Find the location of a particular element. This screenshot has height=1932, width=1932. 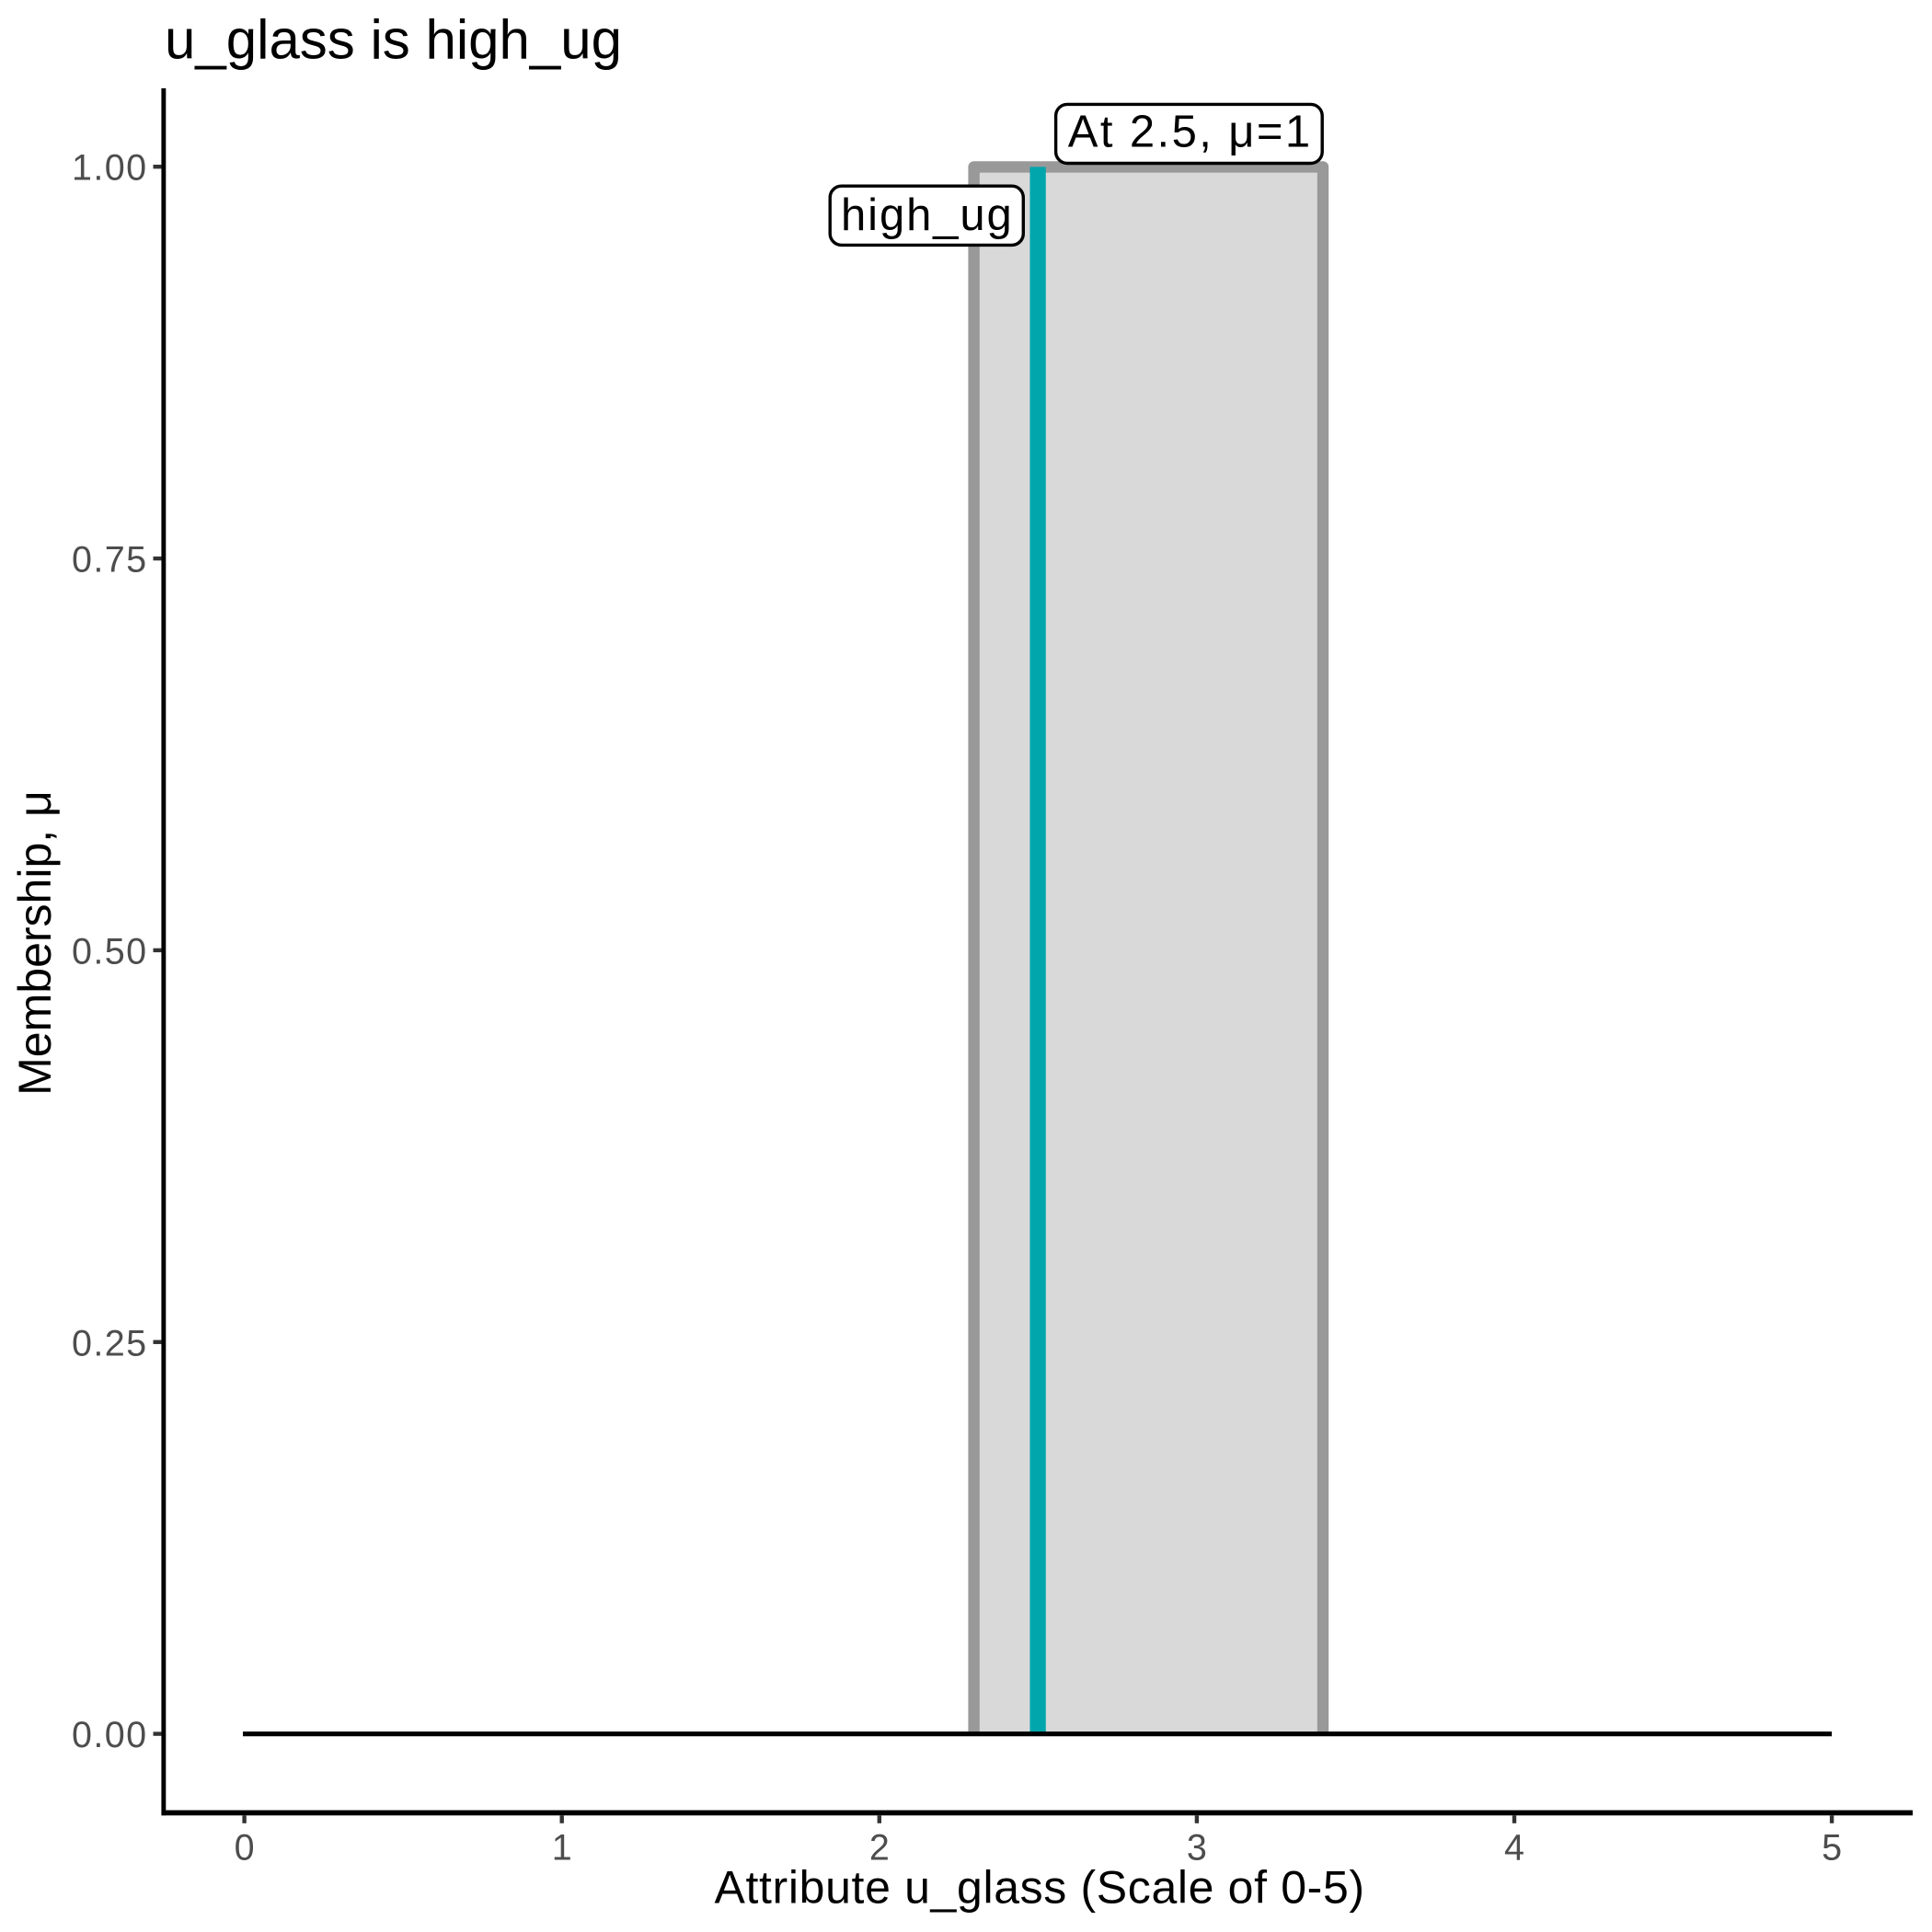

svg-text: 1 is located at coordinates (562, 1848).